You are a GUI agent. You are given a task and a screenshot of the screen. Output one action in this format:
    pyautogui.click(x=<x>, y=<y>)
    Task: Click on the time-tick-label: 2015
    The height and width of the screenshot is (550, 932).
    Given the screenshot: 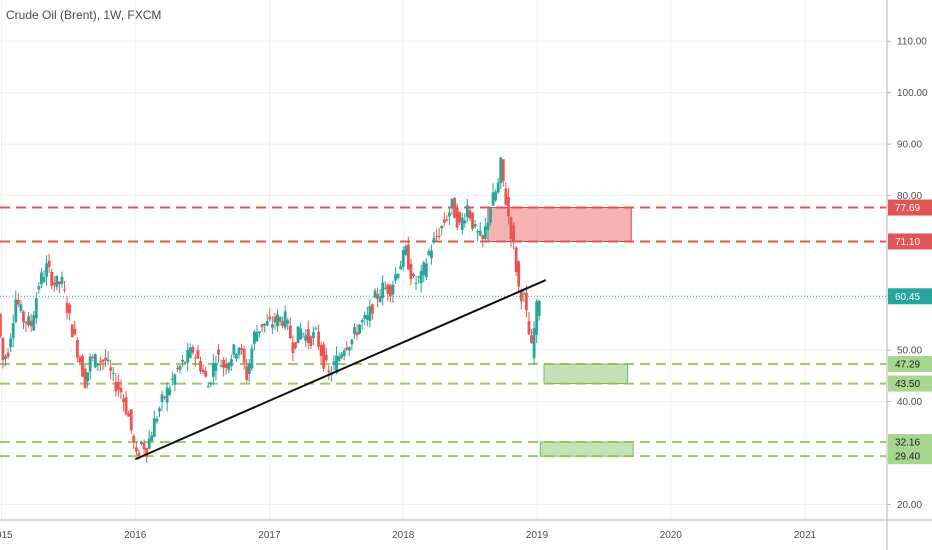 What is the action you would take?
    pyautogui.click(x=6, y=535)
    